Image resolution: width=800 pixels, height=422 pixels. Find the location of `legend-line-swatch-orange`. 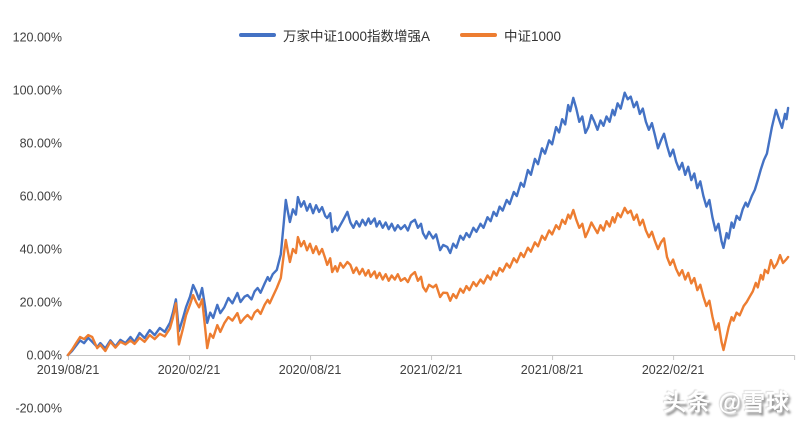

legend-line-swatch-orange is located at coordinates (478, 35).